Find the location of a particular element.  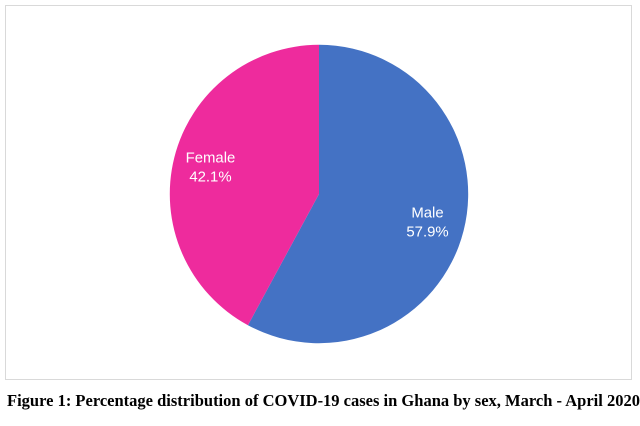

pie-label-name: Male is located at coordinates (427, 212).